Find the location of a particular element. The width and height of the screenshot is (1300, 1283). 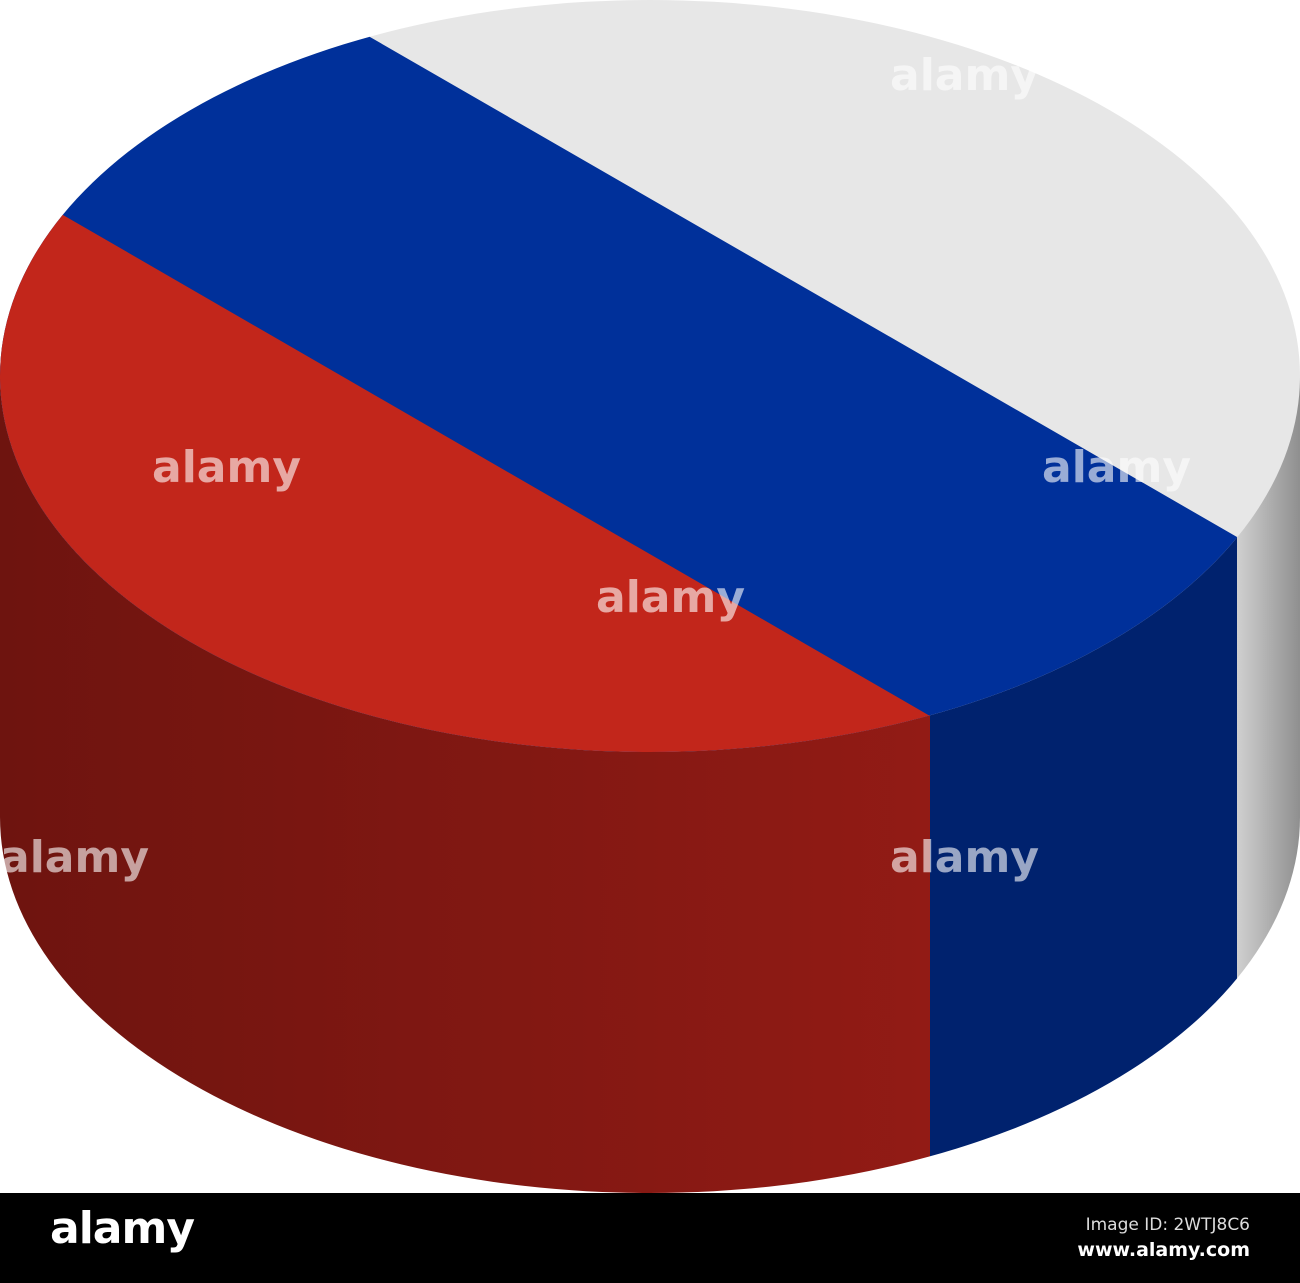

alamy-logo: alamy is located at coordinates (122, 1228).